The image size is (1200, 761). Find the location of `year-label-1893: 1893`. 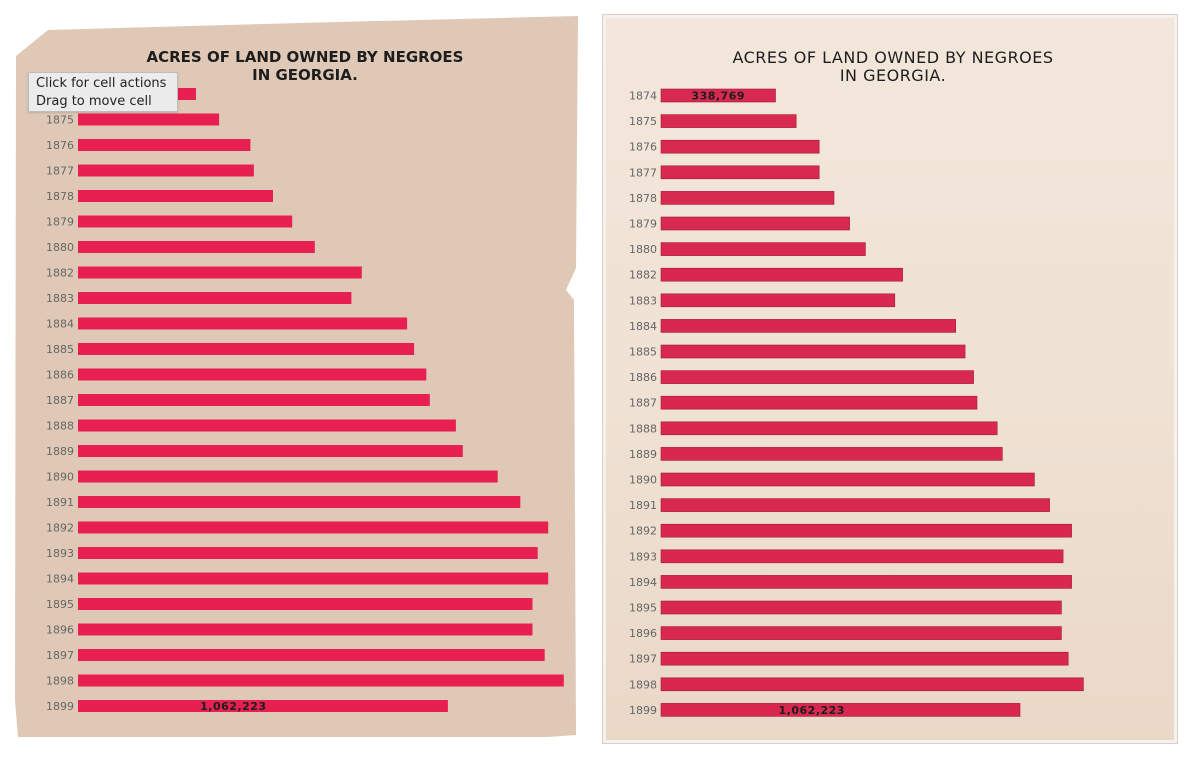

year-label-1893: 1893 is located at coordinates (60, 553).